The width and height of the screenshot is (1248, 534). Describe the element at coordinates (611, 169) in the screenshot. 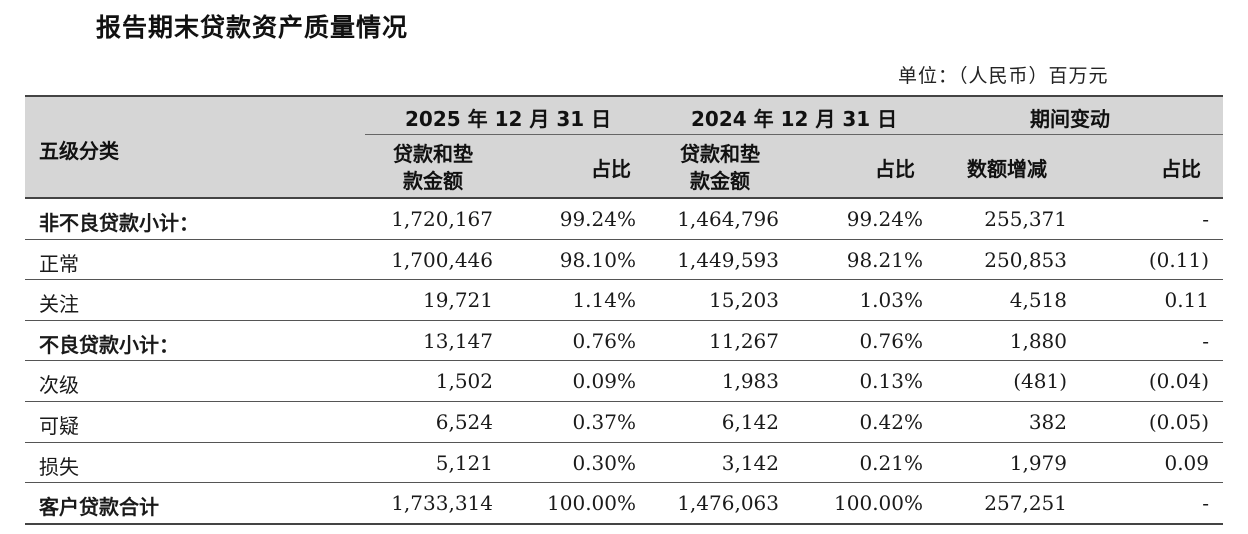

I see `header-ratio-2025: 占比` at that location.